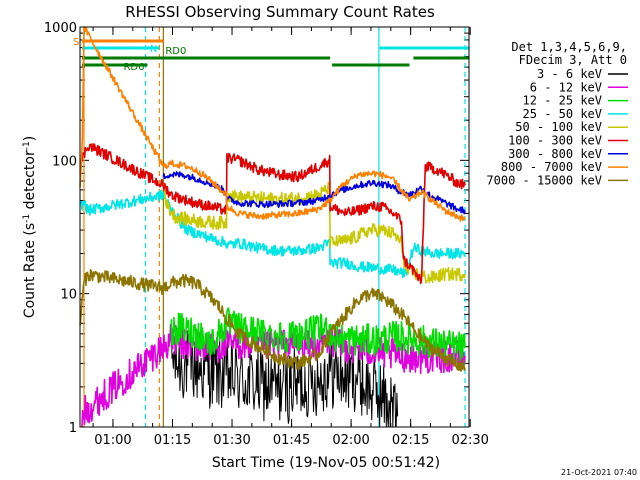  Describe the element at coordinates (133, 67) in the screenshot. I see `flag-label: RD6` at that location.